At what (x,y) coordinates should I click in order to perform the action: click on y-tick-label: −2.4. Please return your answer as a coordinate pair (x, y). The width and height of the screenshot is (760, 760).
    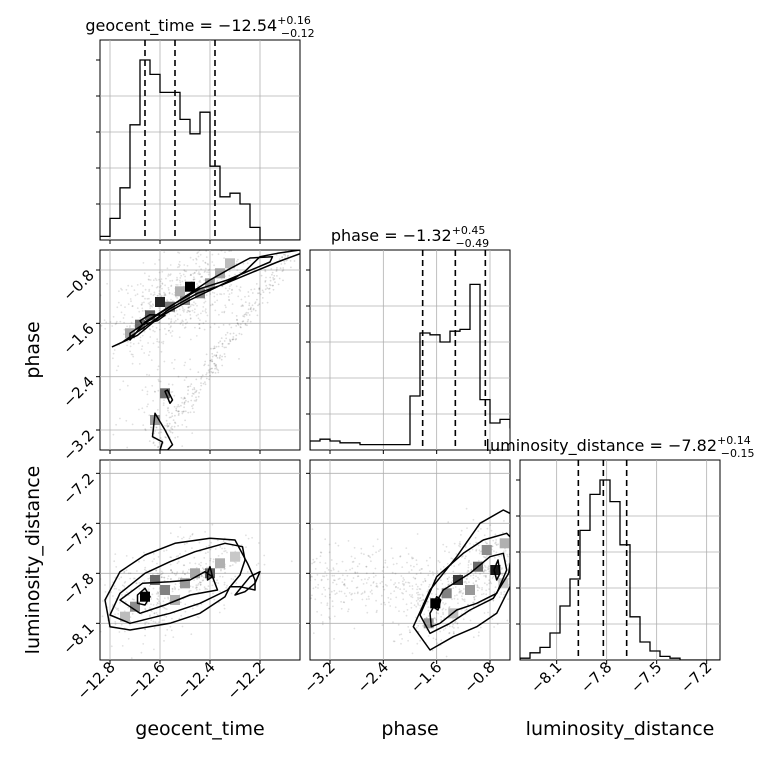
    Looking at the image, I should click on (78, 392).